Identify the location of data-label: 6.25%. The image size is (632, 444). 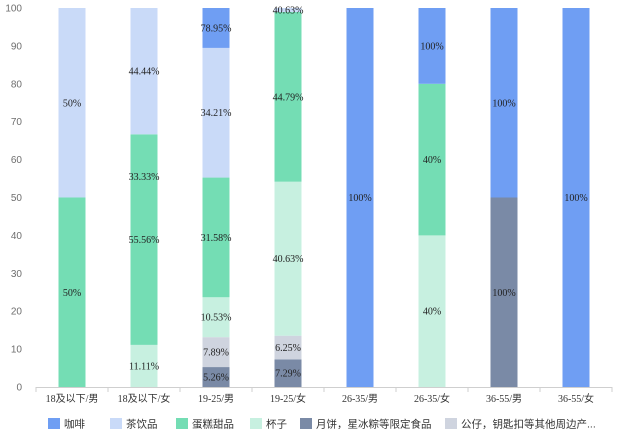
(288, 348).